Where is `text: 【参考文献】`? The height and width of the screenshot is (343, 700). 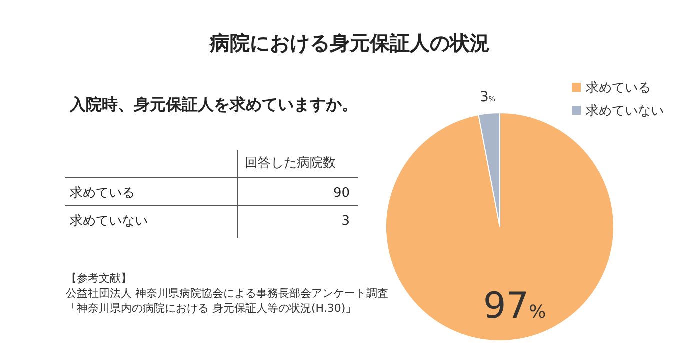 text: 【参考文献】 is located at coordinates (99, 278).